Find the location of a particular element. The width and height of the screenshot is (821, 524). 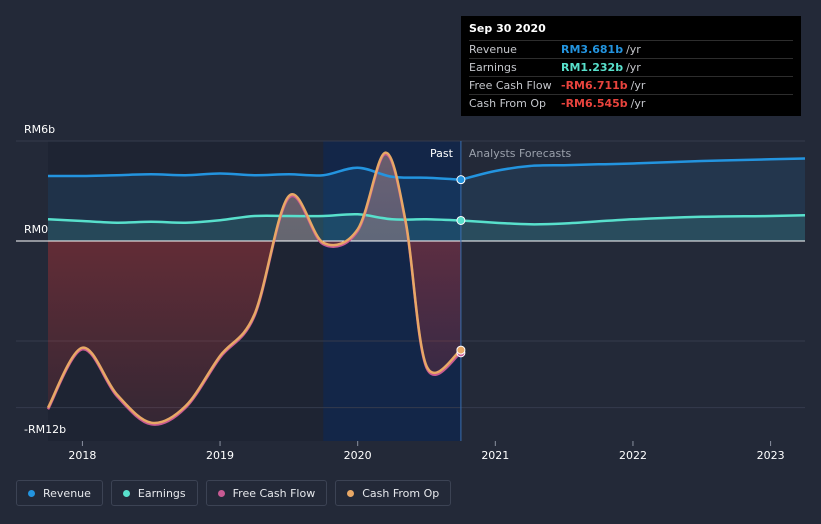

tooltip-row-earnings: Earnings RM1.232b /yr is located at coordinates (631, 67).